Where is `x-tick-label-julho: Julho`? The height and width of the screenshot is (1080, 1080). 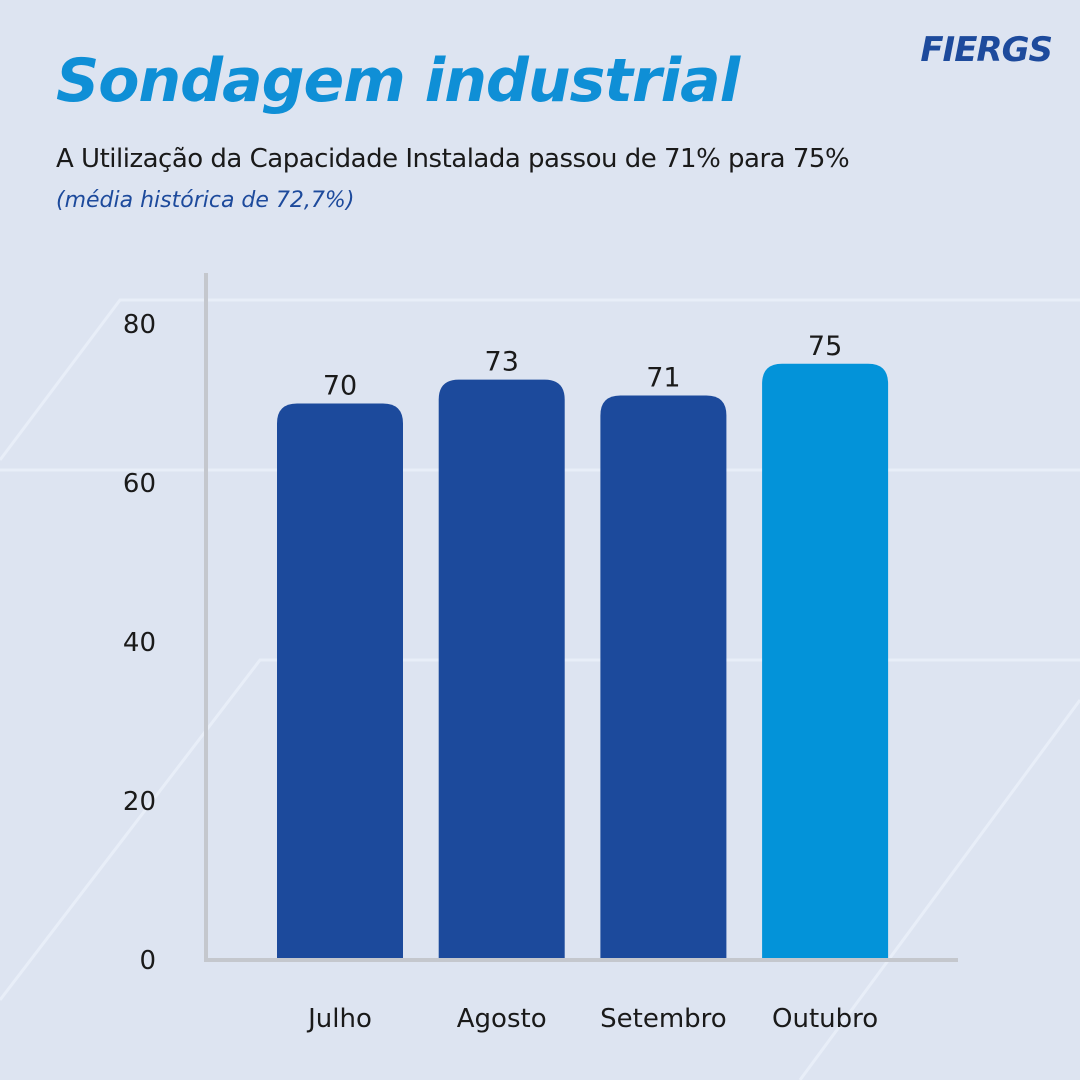 x-tick-label-julho: Julho is located at coordinates (339, 1019).